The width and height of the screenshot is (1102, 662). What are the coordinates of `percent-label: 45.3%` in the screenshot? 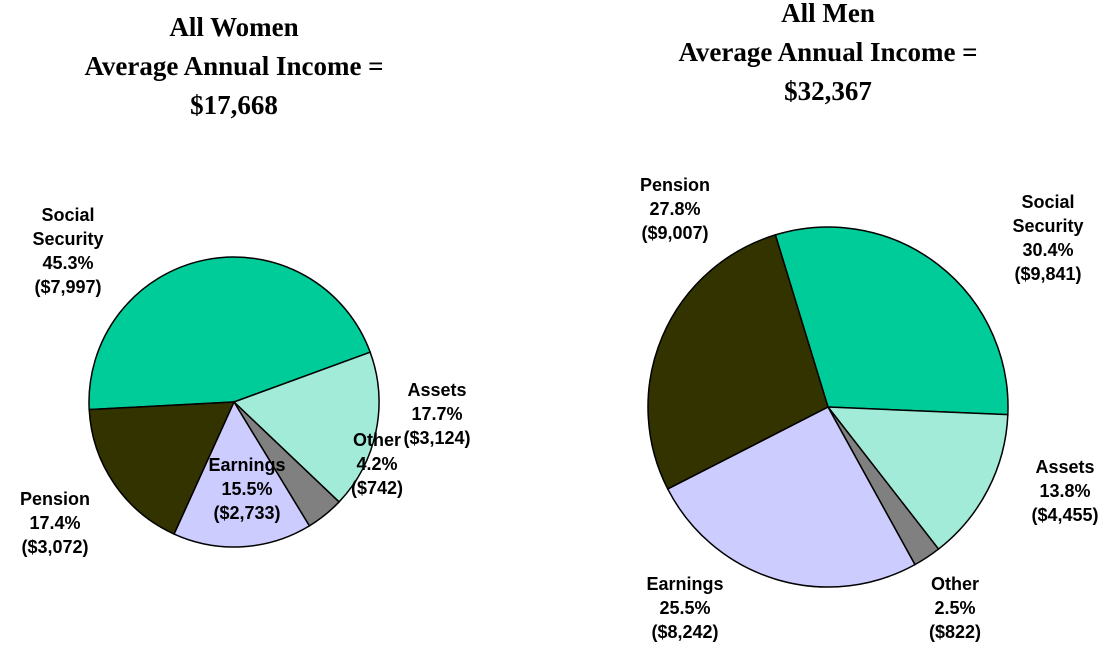 It's located at (68, 263).